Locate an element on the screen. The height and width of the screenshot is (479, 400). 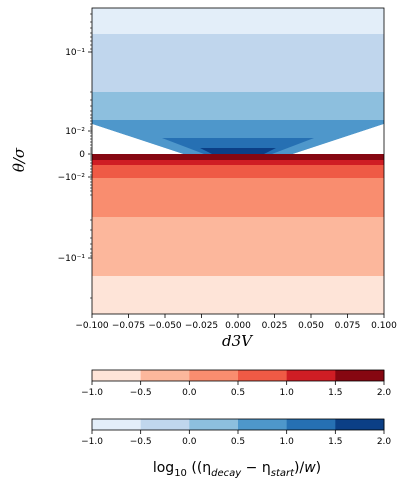
y-axis-label-text: θ/σ is located at coordinates (19, 159).